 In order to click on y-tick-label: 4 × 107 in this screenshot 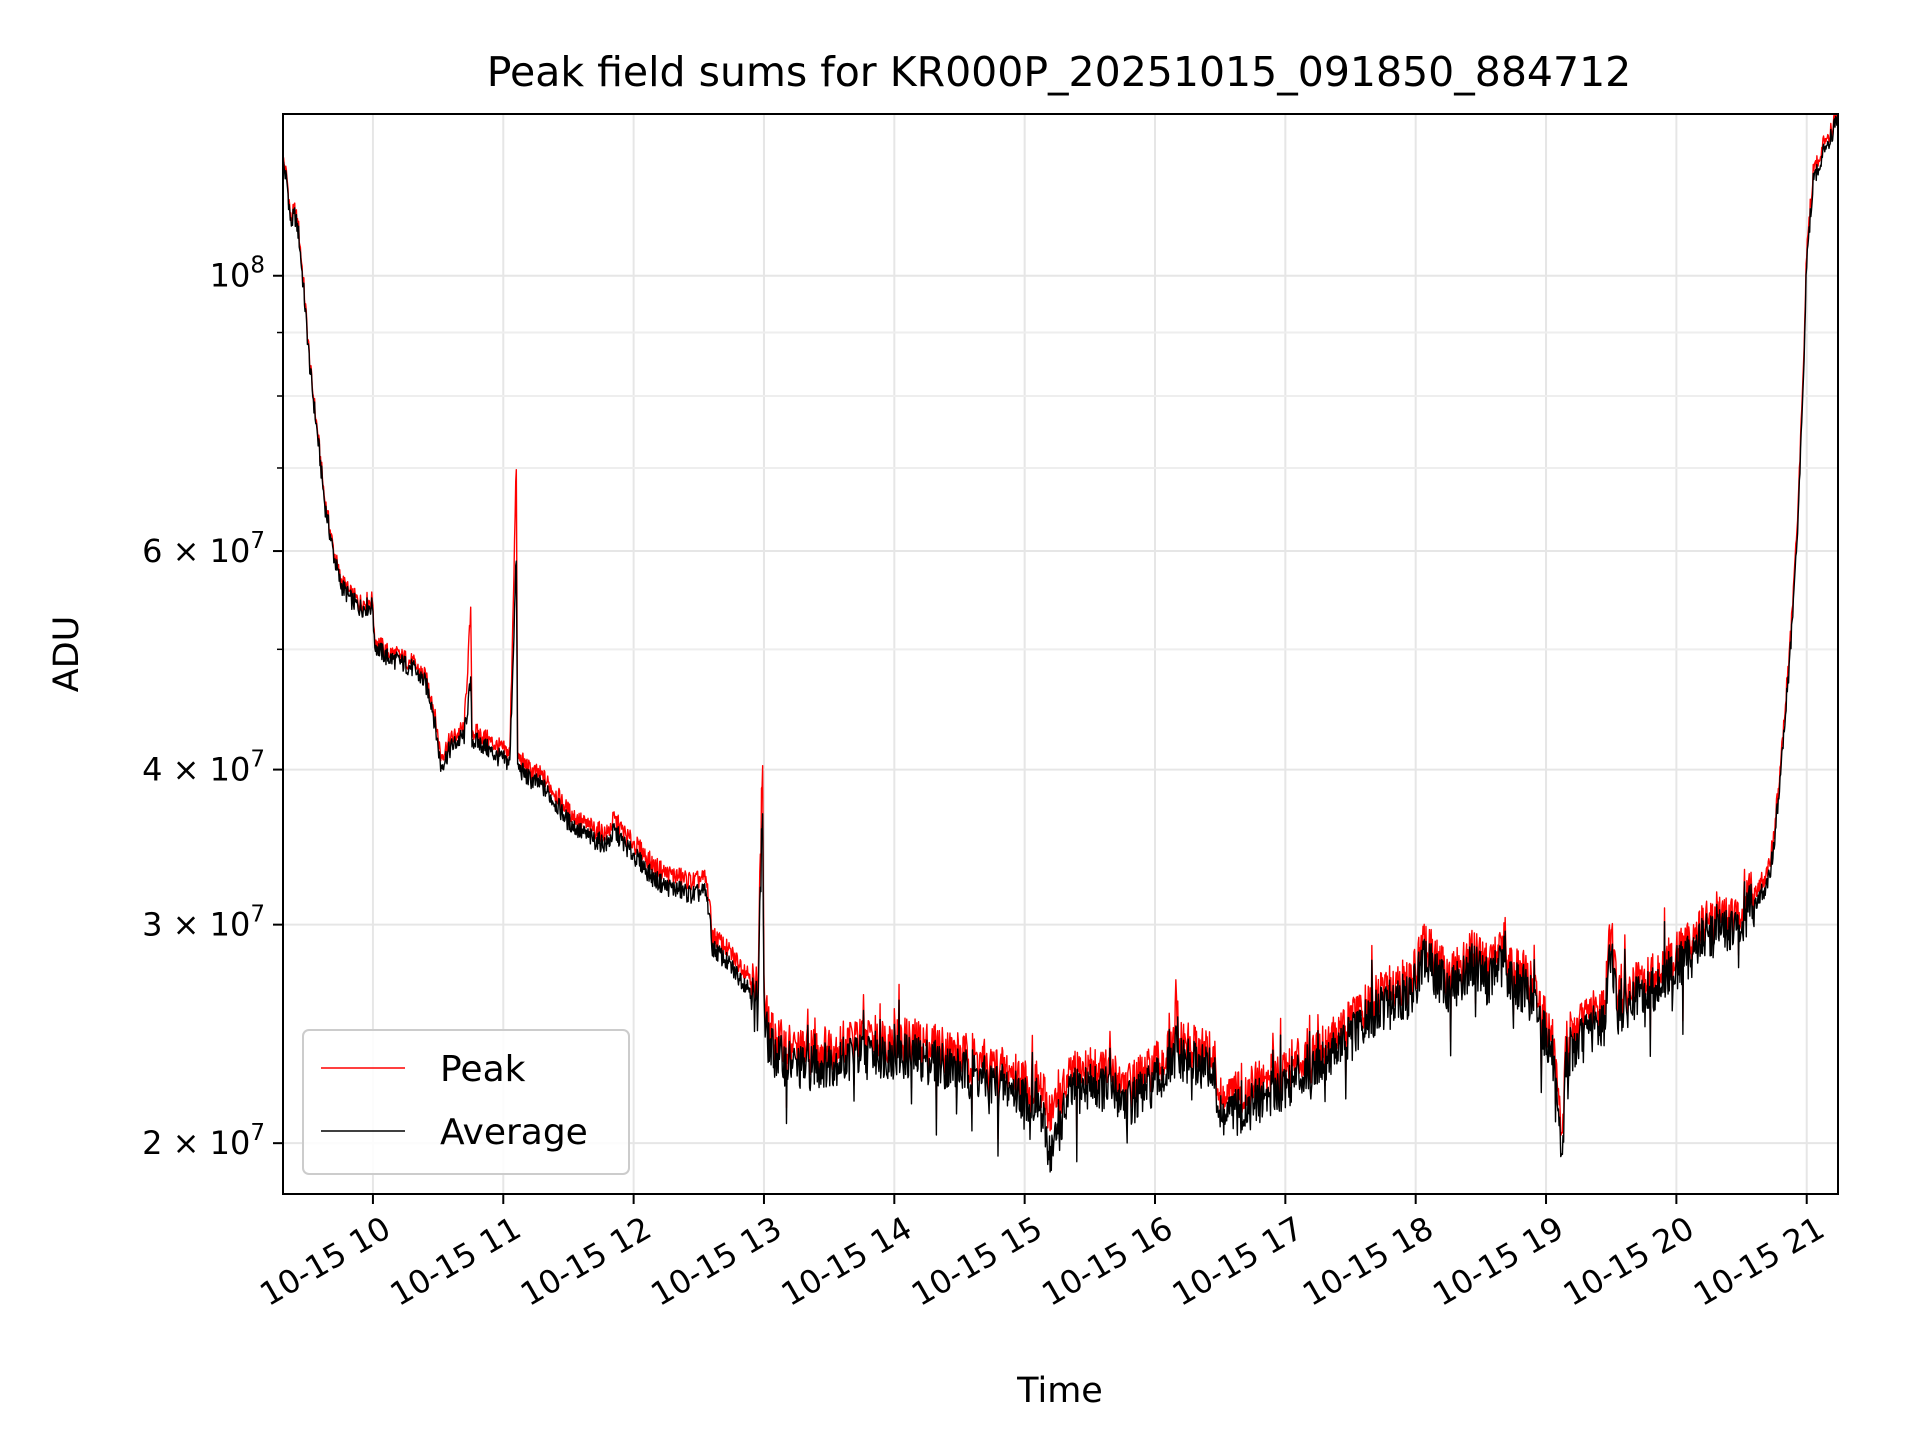, I will do `click(203, 768)`.